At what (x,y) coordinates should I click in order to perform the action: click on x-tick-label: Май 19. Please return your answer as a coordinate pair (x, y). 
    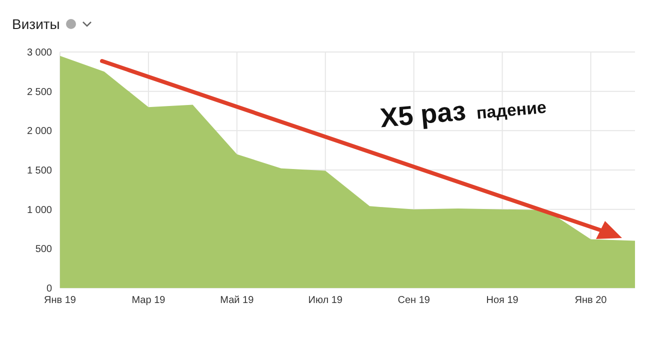
    Looking at the image, I should click on (237, 300).